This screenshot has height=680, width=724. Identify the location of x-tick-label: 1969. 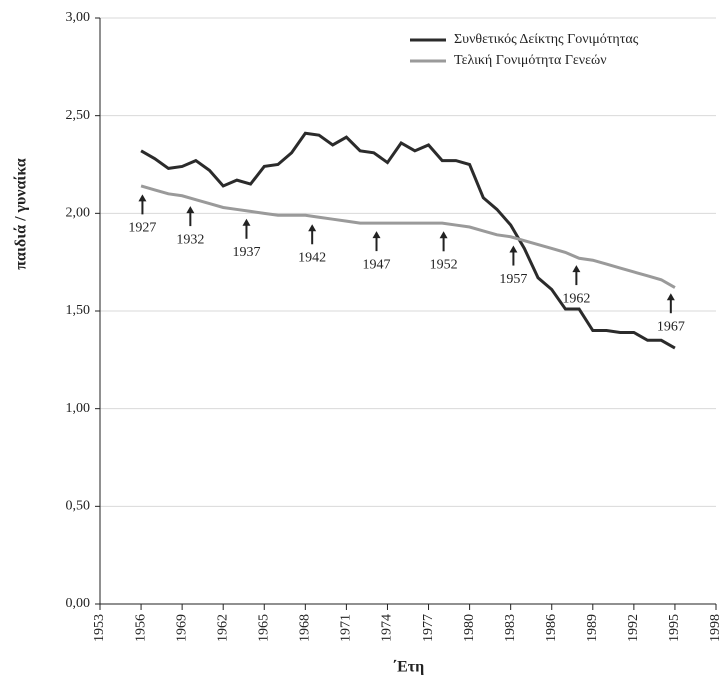
(181, 628).